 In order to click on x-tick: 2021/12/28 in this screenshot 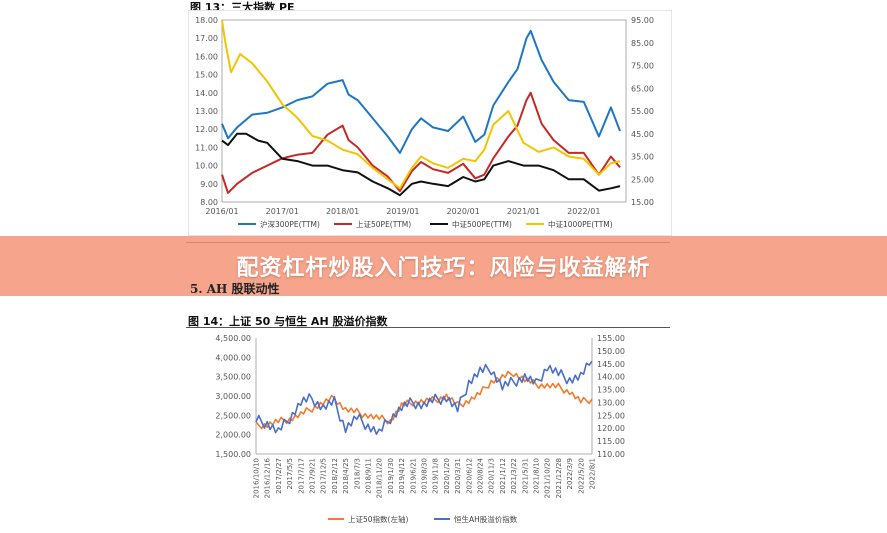, I will do `click(559, 478)`.